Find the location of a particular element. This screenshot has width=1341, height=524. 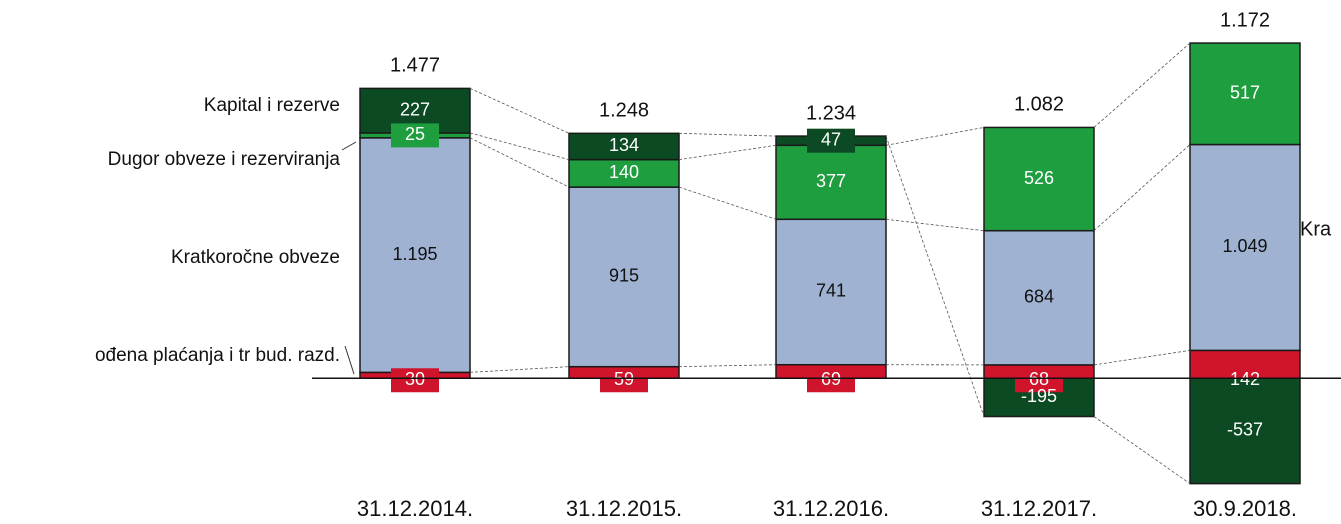

x-tick-label: 31.12.2016. is located at coordinates (831, 508).